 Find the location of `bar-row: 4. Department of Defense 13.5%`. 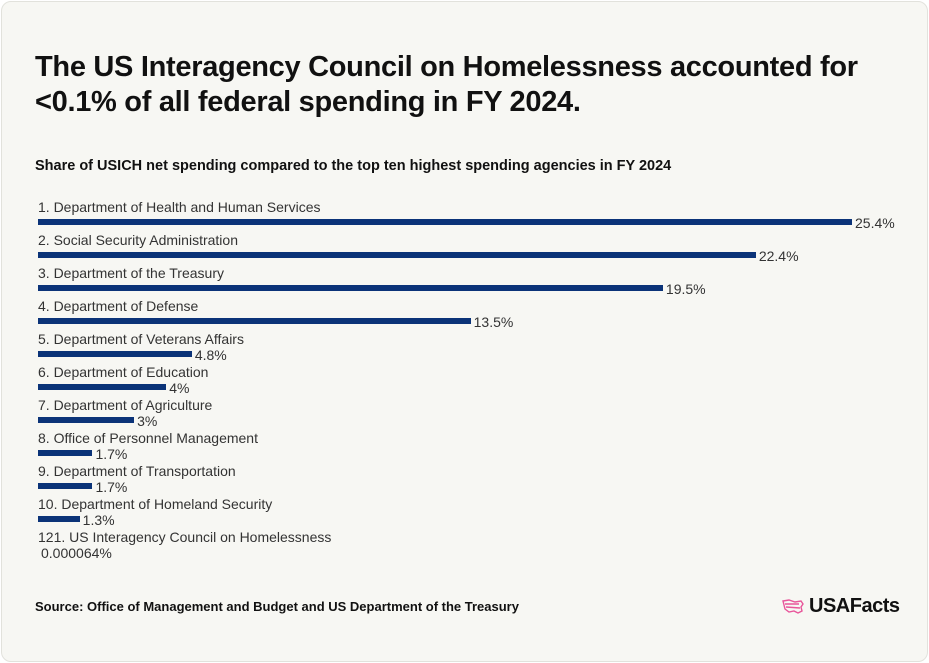

bar-row: 4. Department of Defense 13.5% is located at coordinates (478, 316).